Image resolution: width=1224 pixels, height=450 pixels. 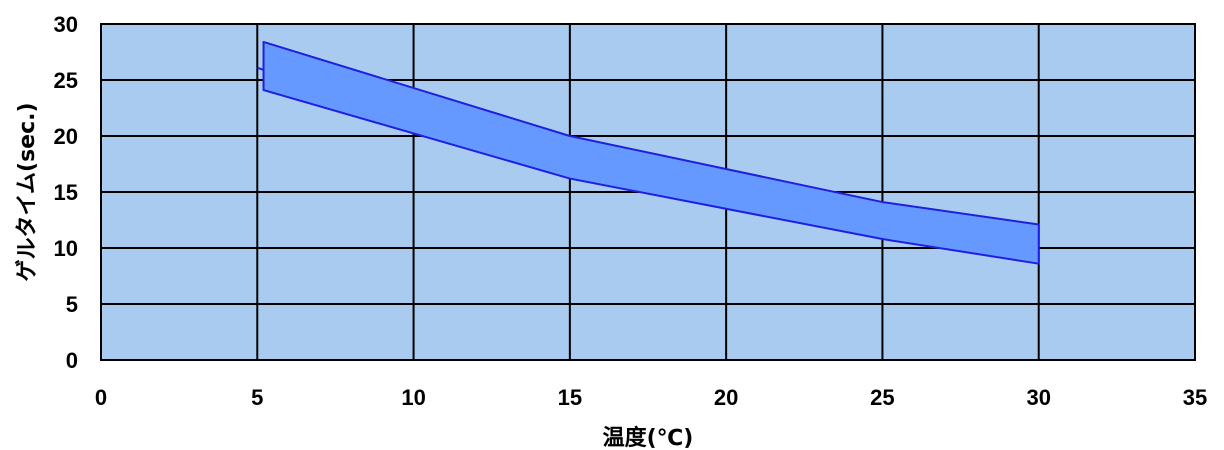 What do you see at coordinates (66, 136) in the screenshot?
I see `y-tick-label: 20` at bounding box center [66, 136].